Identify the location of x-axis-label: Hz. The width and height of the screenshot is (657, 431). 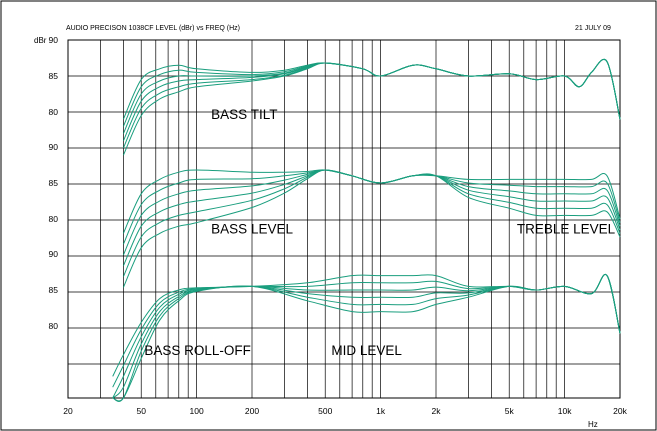
(593, 424).